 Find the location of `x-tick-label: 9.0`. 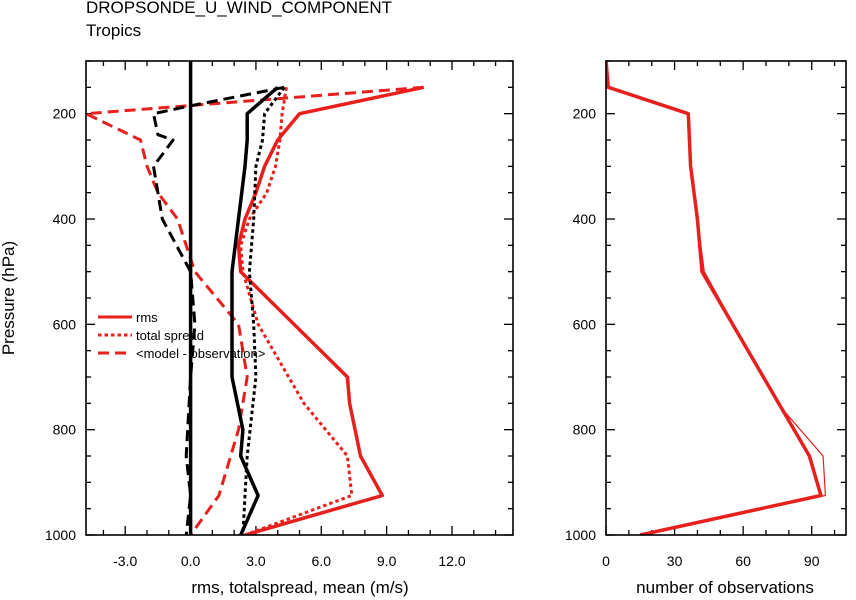

x-tick-label: 9.0 is located at coordinates (387, 561).